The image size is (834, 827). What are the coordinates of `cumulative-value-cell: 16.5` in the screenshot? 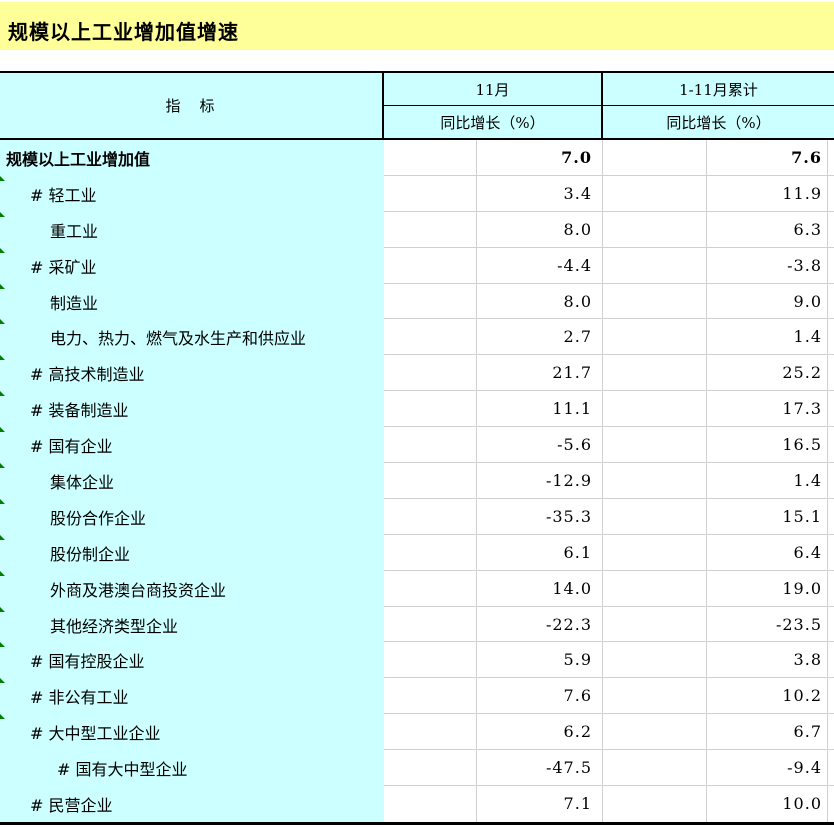 It's located at (767, 445).